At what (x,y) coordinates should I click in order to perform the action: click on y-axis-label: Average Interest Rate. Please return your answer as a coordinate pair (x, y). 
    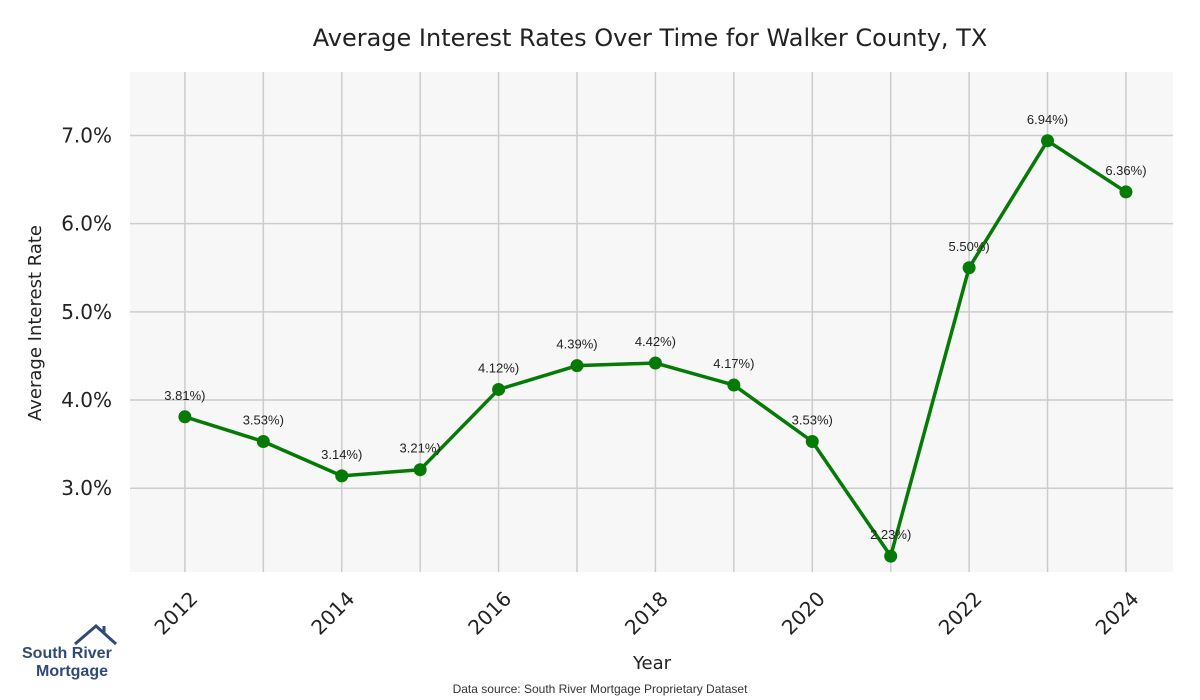
    Looking at the image, I should click on (35, 323).